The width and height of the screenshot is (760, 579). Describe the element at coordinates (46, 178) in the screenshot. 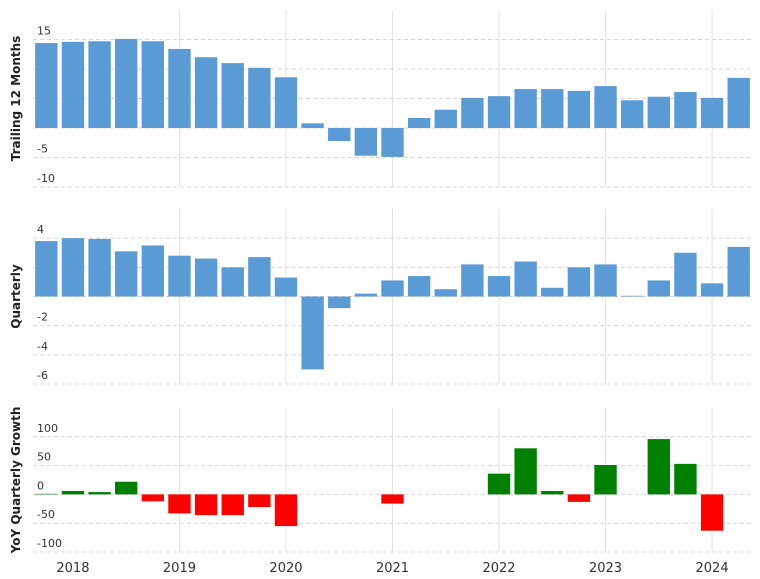

I see `y-tick-label: -10` at that location.